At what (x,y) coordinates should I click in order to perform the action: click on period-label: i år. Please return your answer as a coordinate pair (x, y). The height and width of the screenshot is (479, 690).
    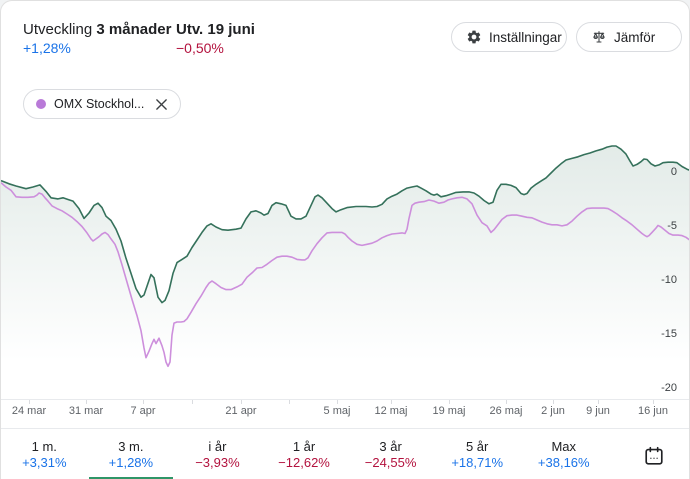
    Looking at the image, I should click on (217, 446).